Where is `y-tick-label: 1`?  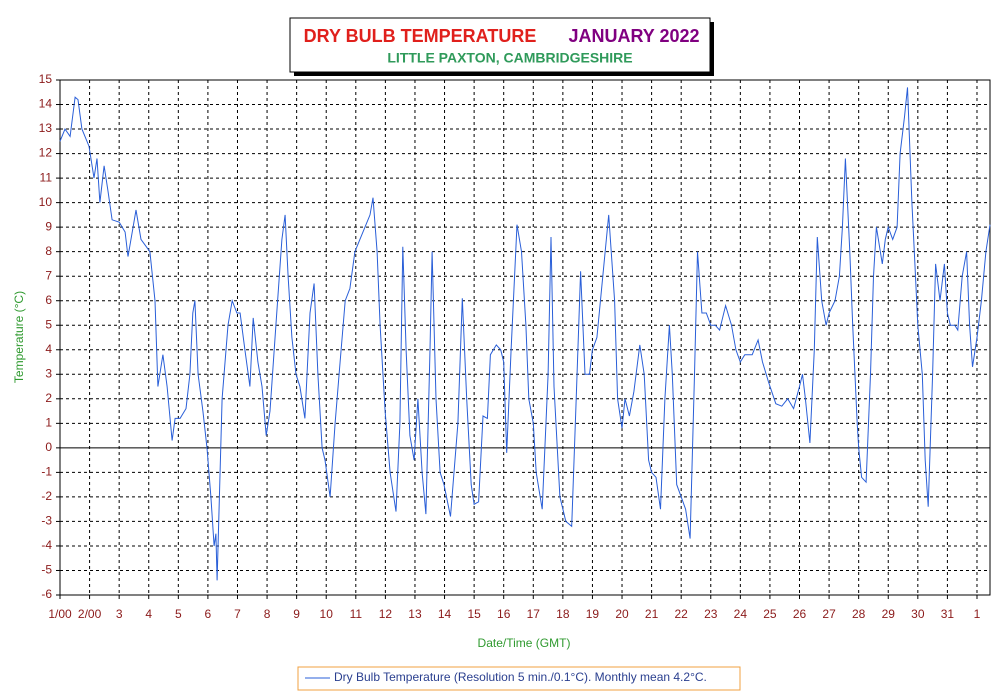
y-tick-label: 1 is located at coordinates (48, 423).